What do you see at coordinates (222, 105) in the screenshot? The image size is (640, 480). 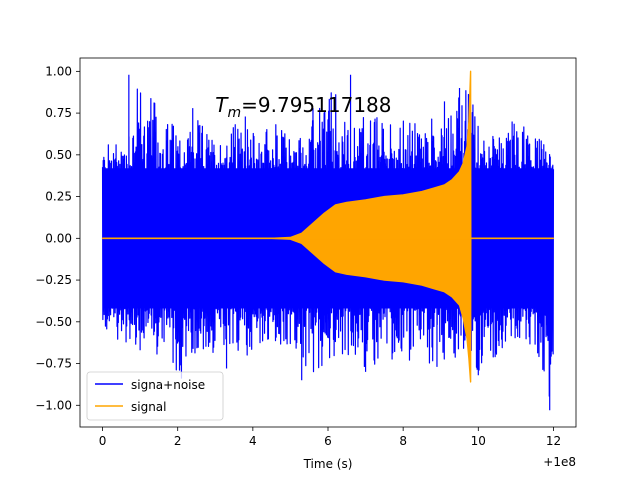 I see `annotation-symbol: T` at bounding box center [222, 105].